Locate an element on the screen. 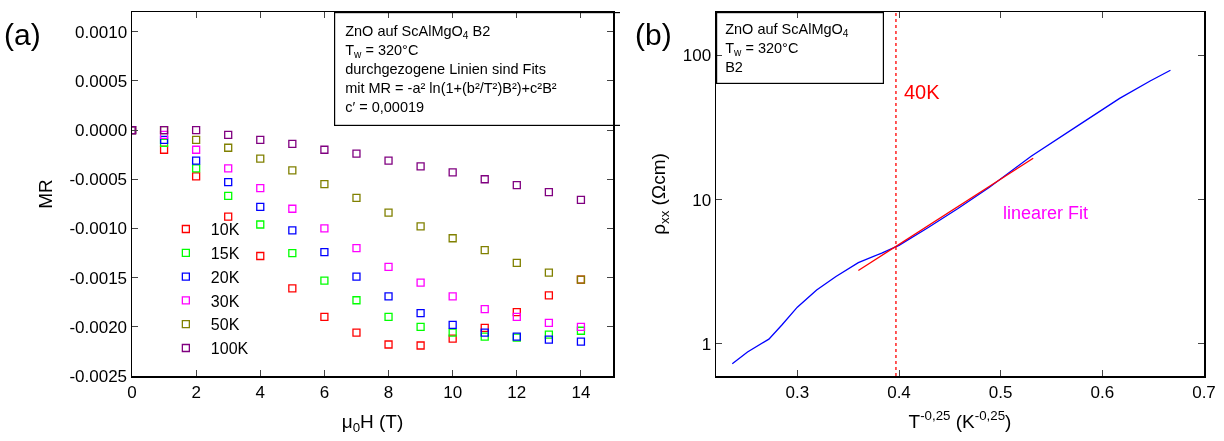  y-tick-label: -0.0005 is located at coordinates (98, 180).